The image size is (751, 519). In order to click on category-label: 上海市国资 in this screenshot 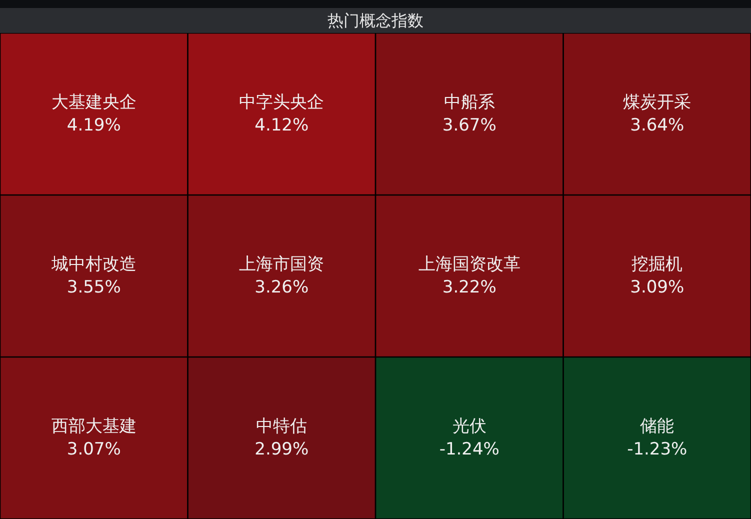, I will do `click(281, 264)`.